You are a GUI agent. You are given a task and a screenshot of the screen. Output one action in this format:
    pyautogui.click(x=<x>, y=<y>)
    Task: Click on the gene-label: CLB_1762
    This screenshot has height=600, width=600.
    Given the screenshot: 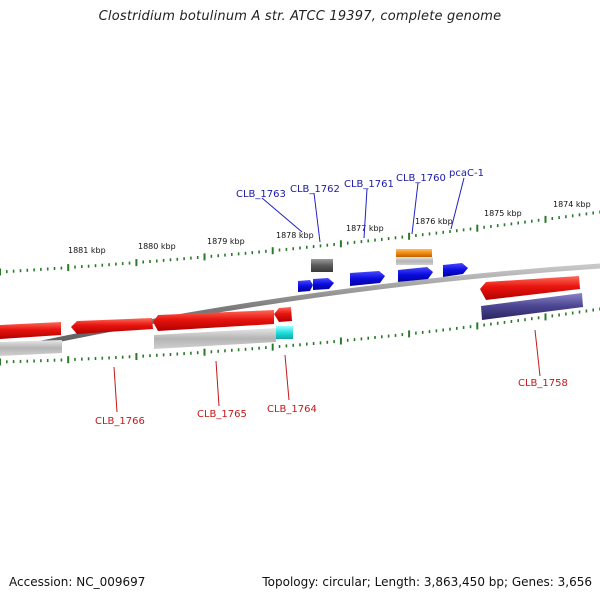 What is the action you would take?
    pyautogui.click(x=315, y=189)
    